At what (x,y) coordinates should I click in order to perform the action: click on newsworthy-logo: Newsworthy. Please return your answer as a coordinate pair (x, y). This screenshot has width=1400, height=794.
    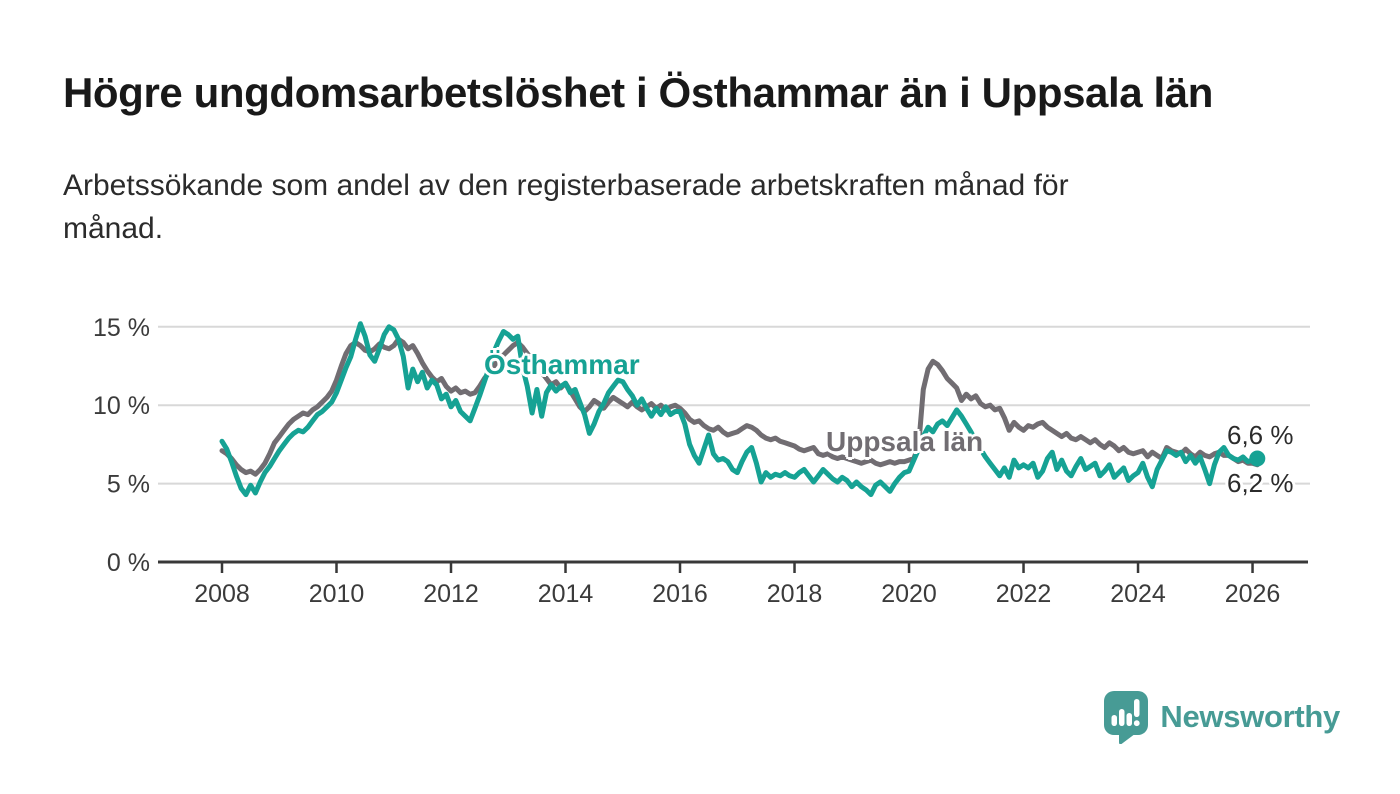
    Looking at the image, I should click on (1221, 717).